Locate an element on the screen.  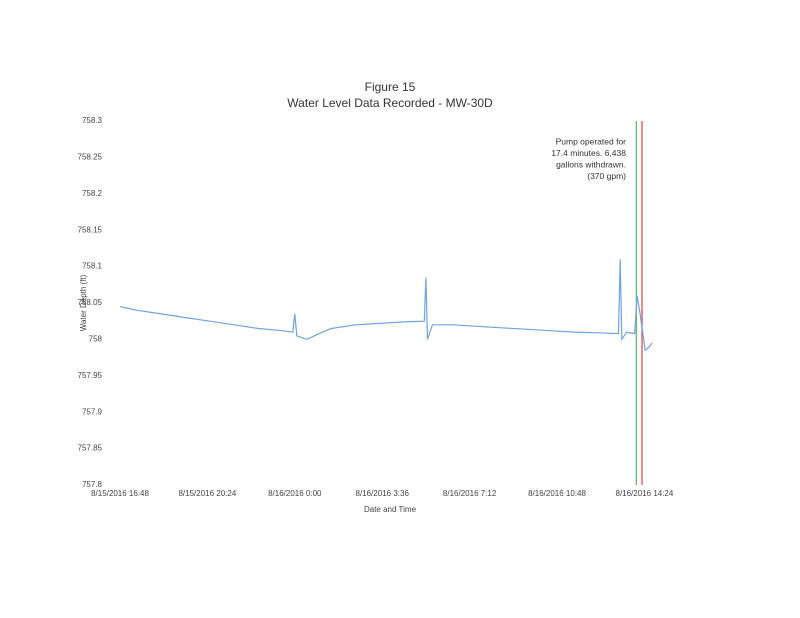
x-tick-label: 8/16/2016 7:12 is located at coordinates (470, 493).